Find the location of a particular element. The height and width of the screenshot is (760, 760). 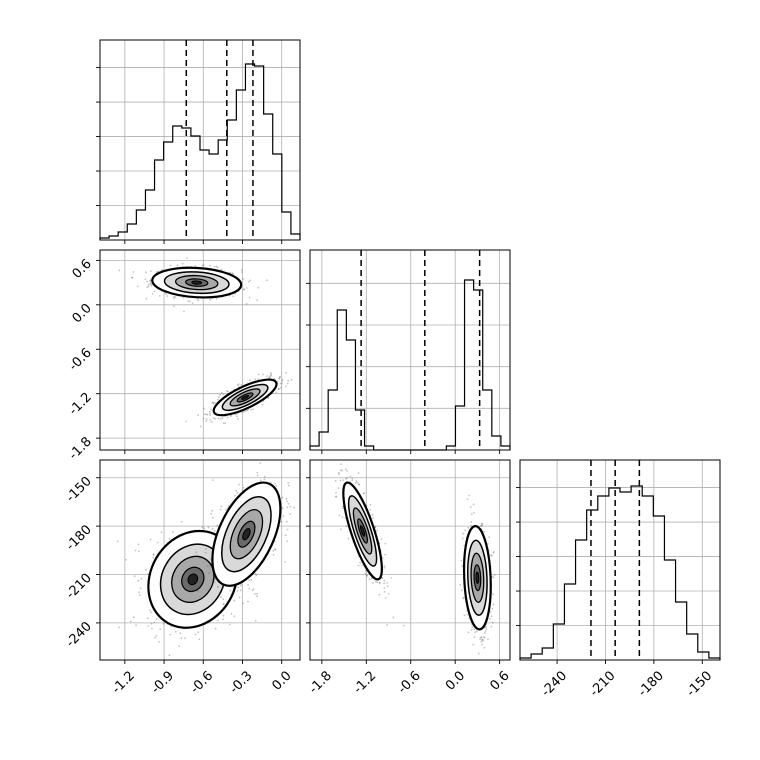

panel-border is located at coordinates (200, 560).